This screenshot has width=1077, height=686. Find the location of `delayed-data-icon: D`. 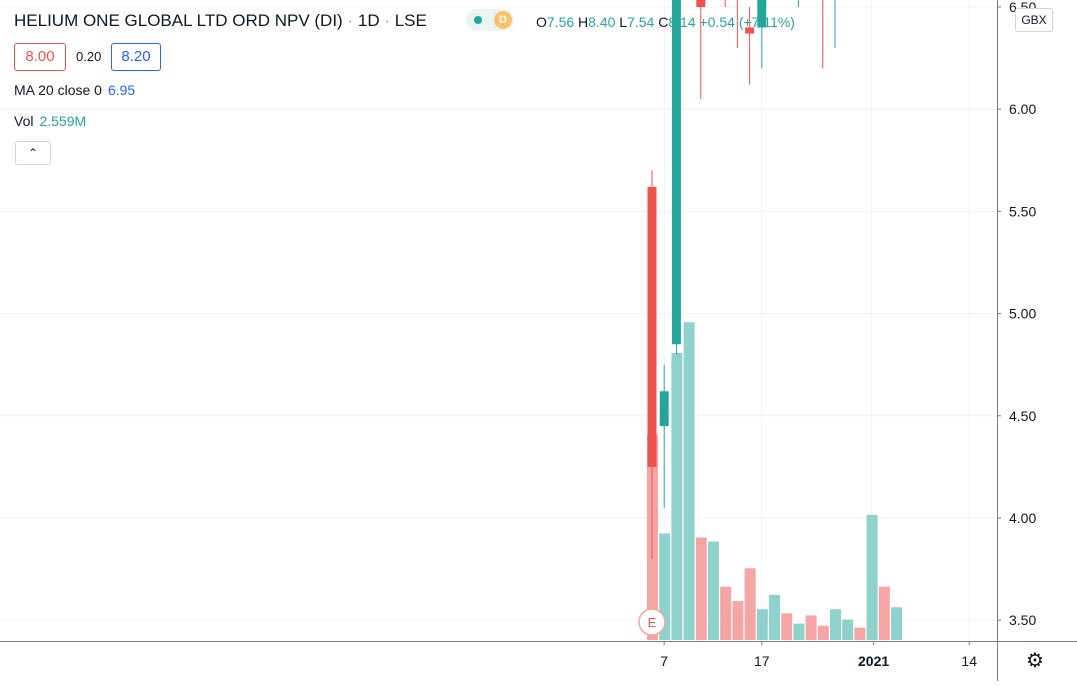

delayed-data-icon: D is located at coordinates (503, 20).